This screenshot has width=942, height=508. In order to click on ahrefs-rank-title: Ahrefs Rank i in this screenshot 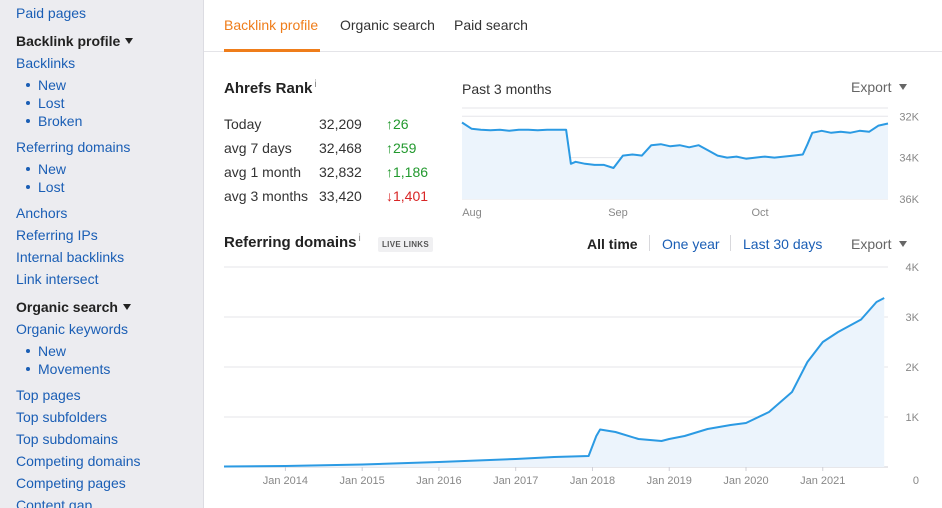, I will do `click(270, 88)`.